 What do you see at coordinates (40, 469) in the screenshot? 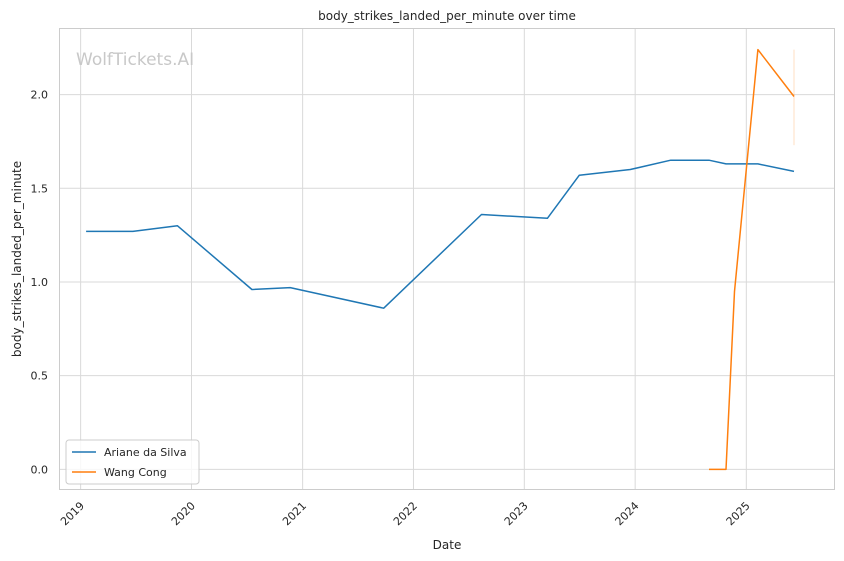
I see `y-tick-label: 0.0` at bounding box center [40, 469].